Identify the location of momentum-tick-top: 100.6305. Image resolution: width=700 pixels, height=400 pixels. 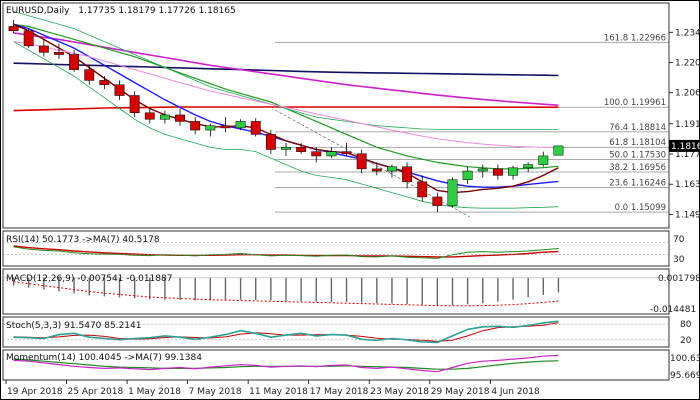
(685, 359).